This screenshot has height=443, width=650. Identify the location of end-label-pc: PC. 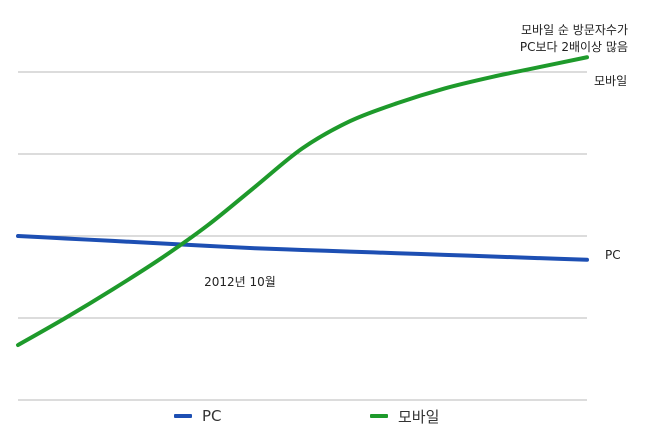
(613, 255).